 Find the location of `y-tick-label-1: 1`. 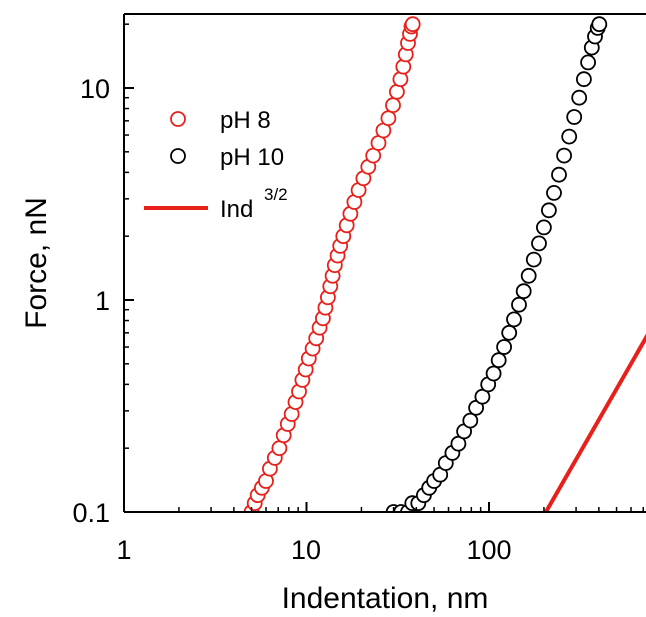

y-tick-label-1: 1 is located at coordinates (102, 301).